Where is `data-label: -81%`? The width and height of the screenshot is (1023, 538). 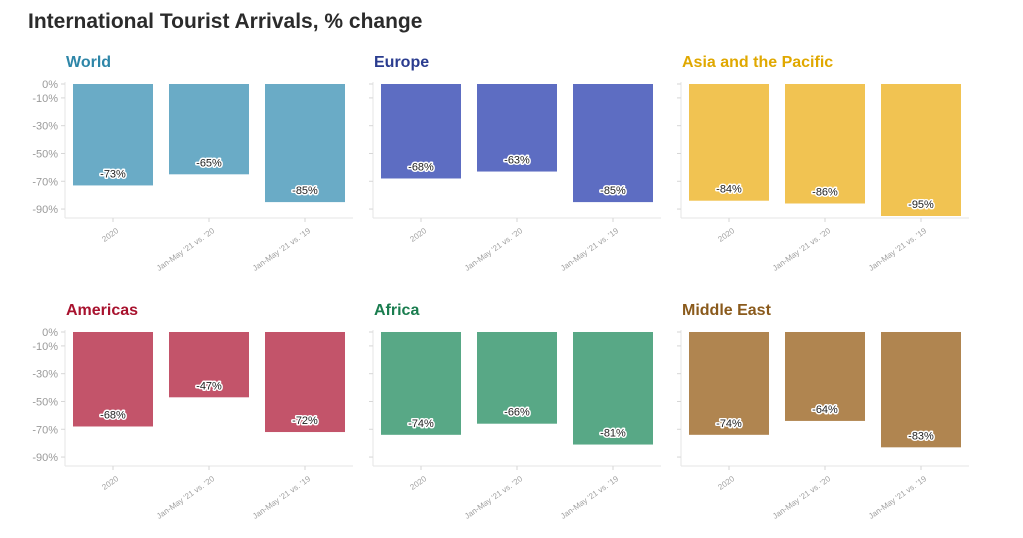 data-label: -81% is located at coordinates (613, 434).